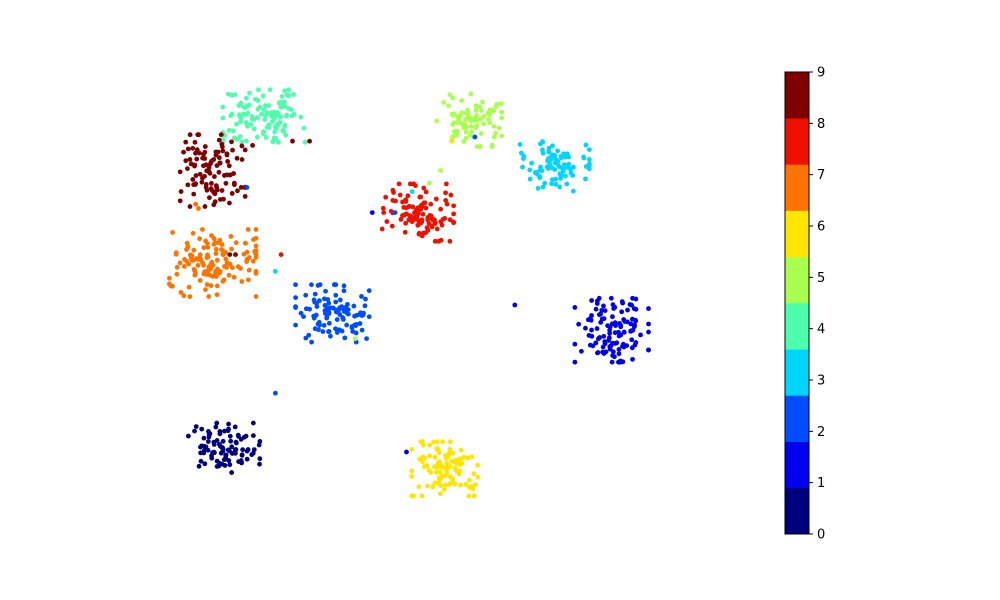  I want to click on colorbar: 0 1 2 3 4 5 6 7 8 9, so click(804, 304).